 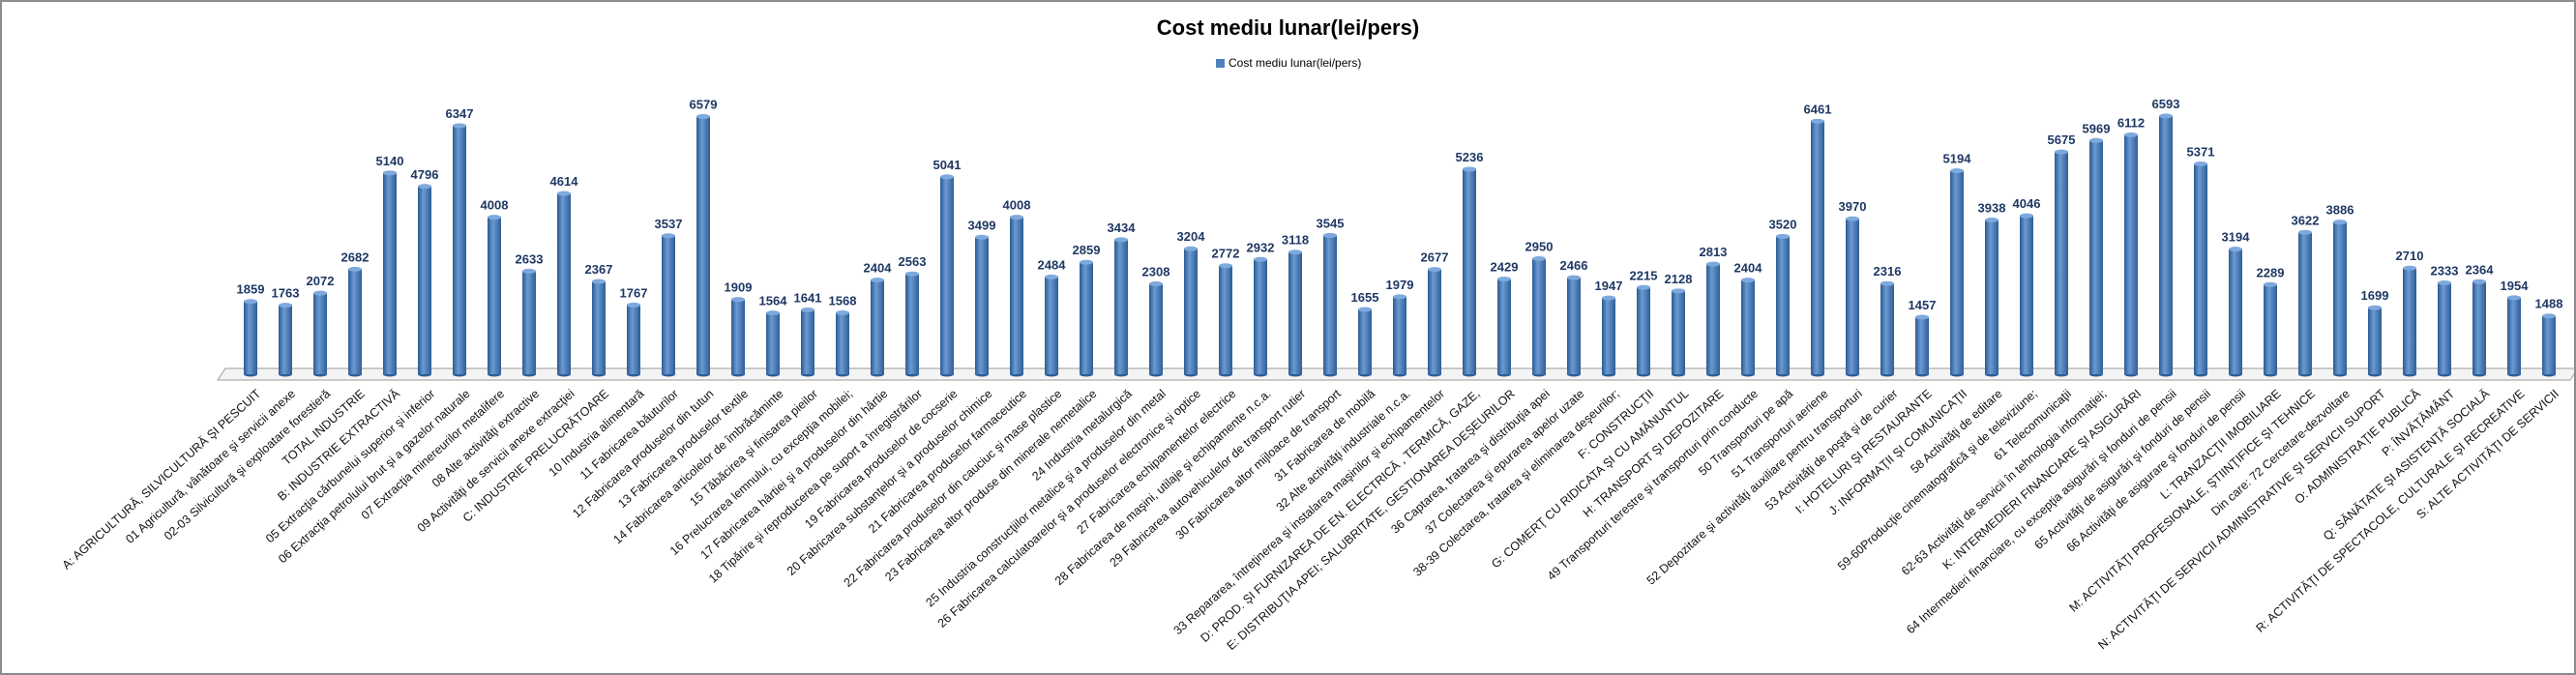 What do you see at coordinates (1220, 63) in the screenshot?
I see `legend-swatch` at bounding box center [1220, 63].